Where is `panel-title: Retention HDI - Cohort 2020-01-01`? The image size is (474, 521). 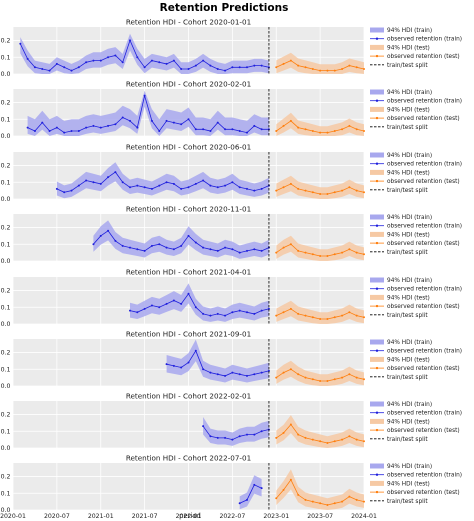 panel-title: Retention HDI - Cohort 2020-01-01 is located at coordinates (188, 22).